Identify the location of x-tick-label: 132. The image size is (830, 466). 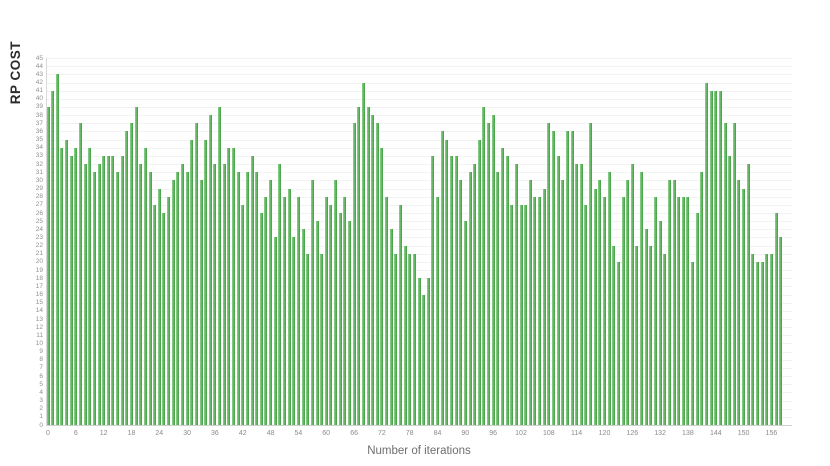
(660, 433).